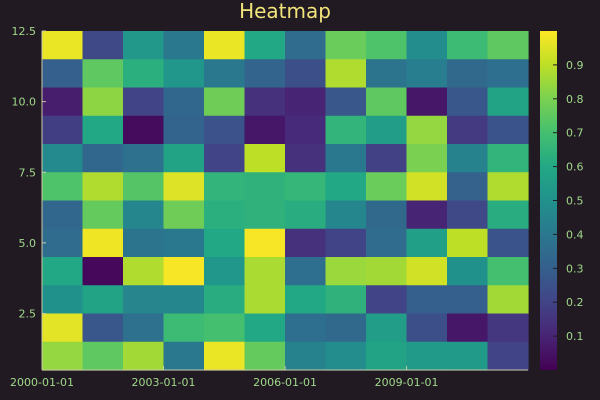  What do you see at coordinates (24, 102) in the screenshot?
I see `y-tick-label: 10.0` at bounding box center [24, 102].